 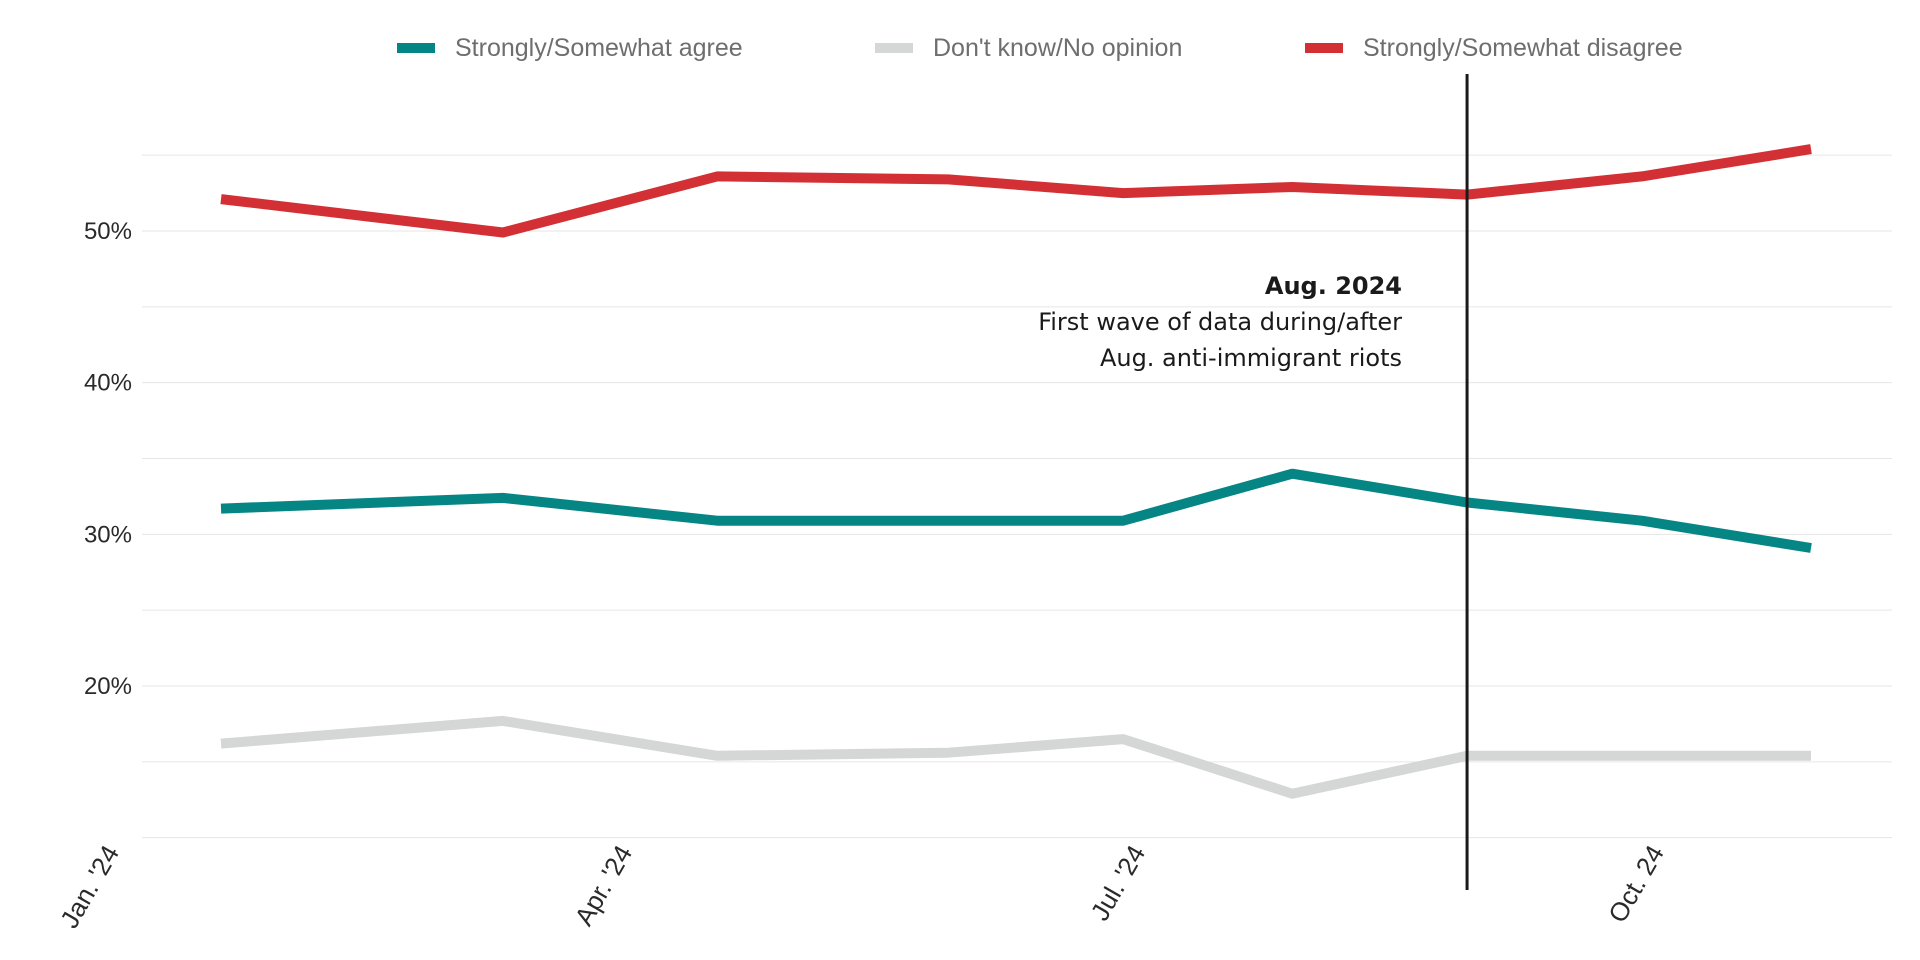 I want to click on legend-label-disagree: Strongly/Somewhat disagree, so click(x=1523, y=47).